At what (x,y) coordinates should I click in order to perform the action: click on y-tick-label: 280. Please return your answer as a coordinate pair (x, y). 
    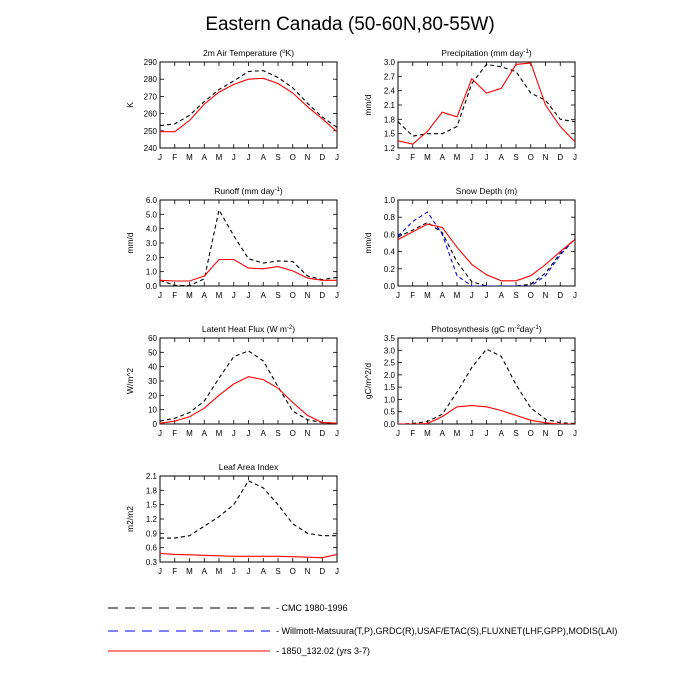
    Looking at the image, I should click on (151, 79).